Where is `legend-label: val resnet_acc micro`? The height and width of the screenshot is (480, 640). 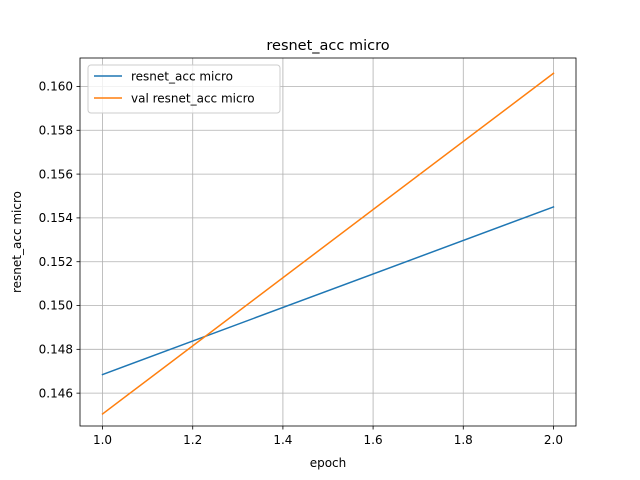
legend-label: val resnet_acc micro is located at coordinates (193, 99).